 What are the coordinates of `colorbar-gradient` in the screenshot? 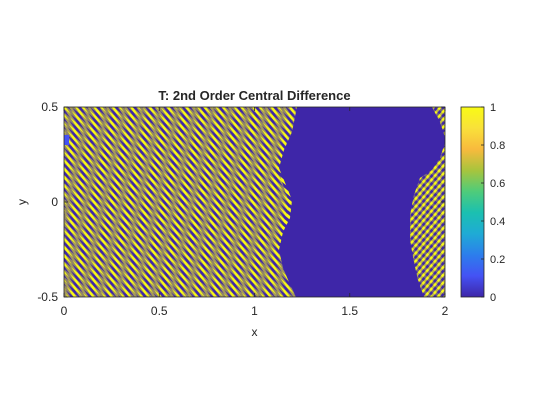 It's located at (472, 202).